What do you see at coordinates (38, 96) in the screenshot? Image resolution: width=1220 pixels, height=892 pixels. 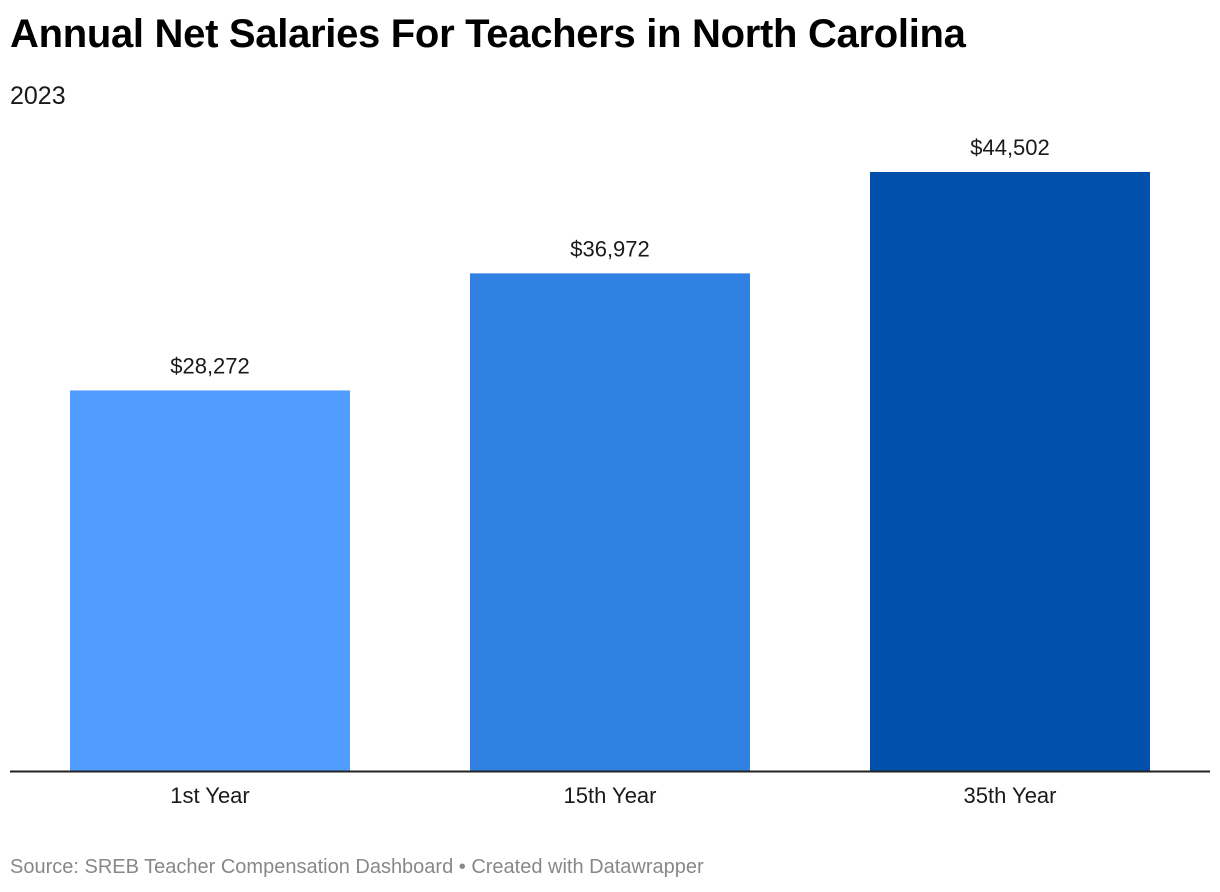 I see `chart-subtitle: 2023` at bounding box center [38, 96].